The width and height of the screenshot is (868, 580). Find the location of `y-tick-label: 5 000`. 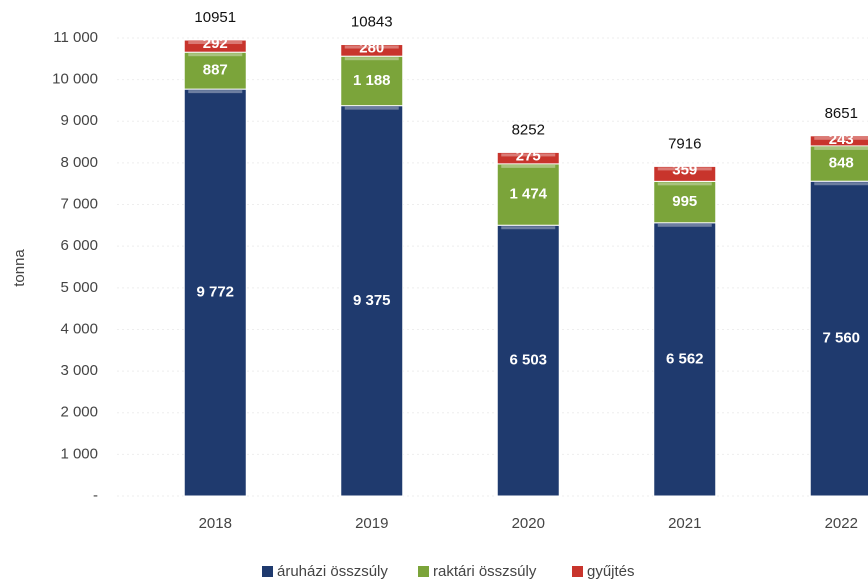

y-tick-label: 5 000 is located at coordinates (79, 287).